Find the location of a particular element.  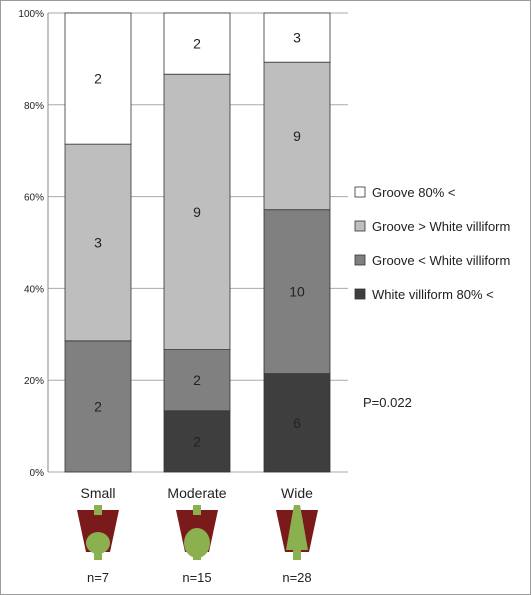

p-value-annotation: P=0.022 is located at coordinates (387, 402).